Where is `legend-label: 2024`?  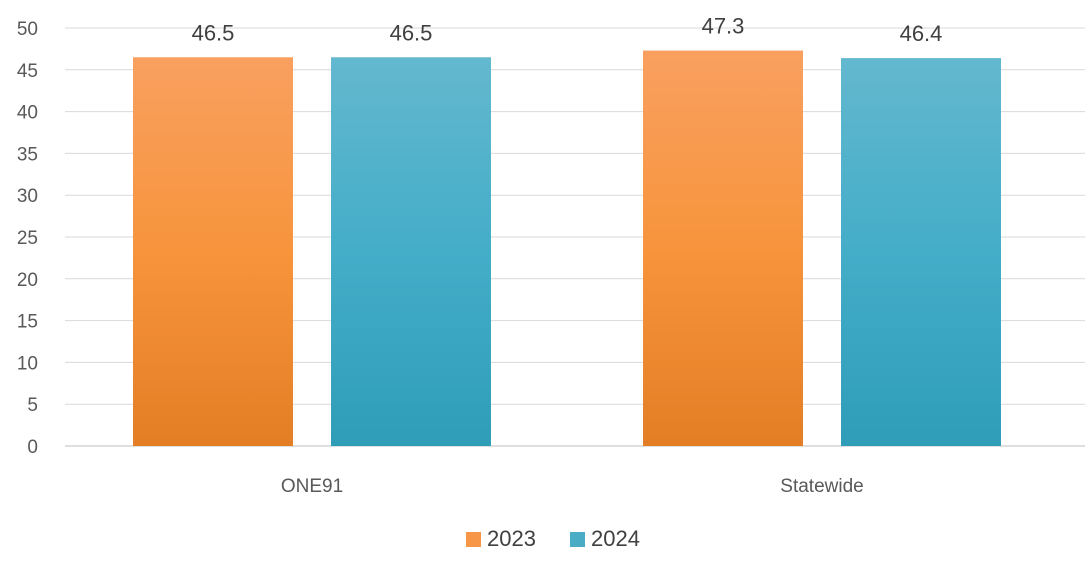
legend-label: 2024 is located at coordinates (615, 538).